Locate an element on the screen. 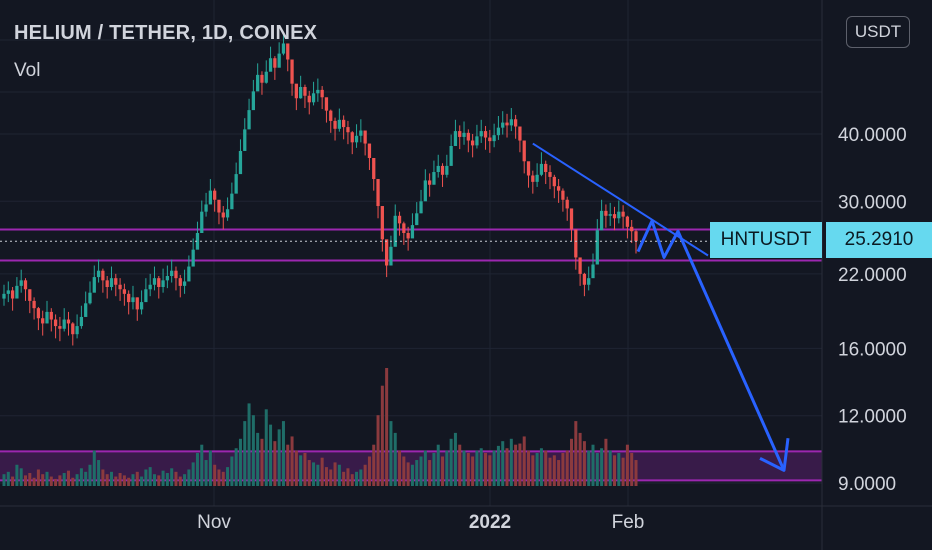 The height and width of the screenshot is (550, 932). descending-trendline is located at coordinates (620, 199).